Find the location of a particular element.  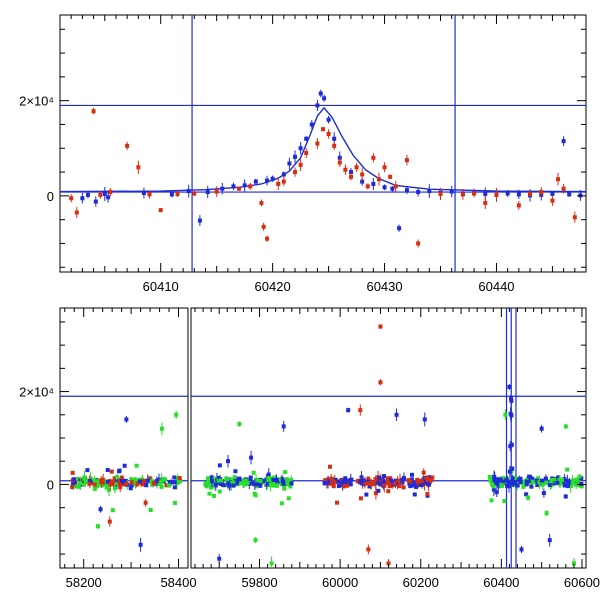

bottom-x-tick-label: 60200 is located at coordinates (421, 582).